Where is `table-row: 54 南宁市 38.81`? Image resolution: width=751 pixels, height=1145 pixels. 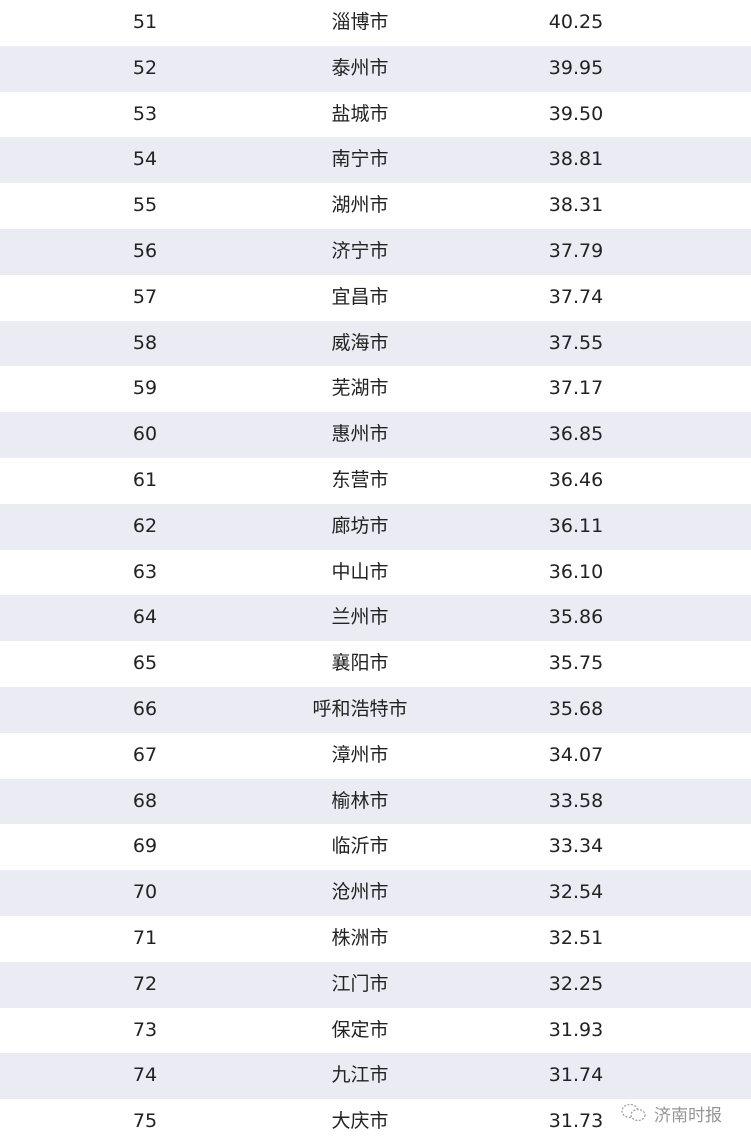 table-row: 54 南宁市 38.81 is located at coordinates (375, 160).